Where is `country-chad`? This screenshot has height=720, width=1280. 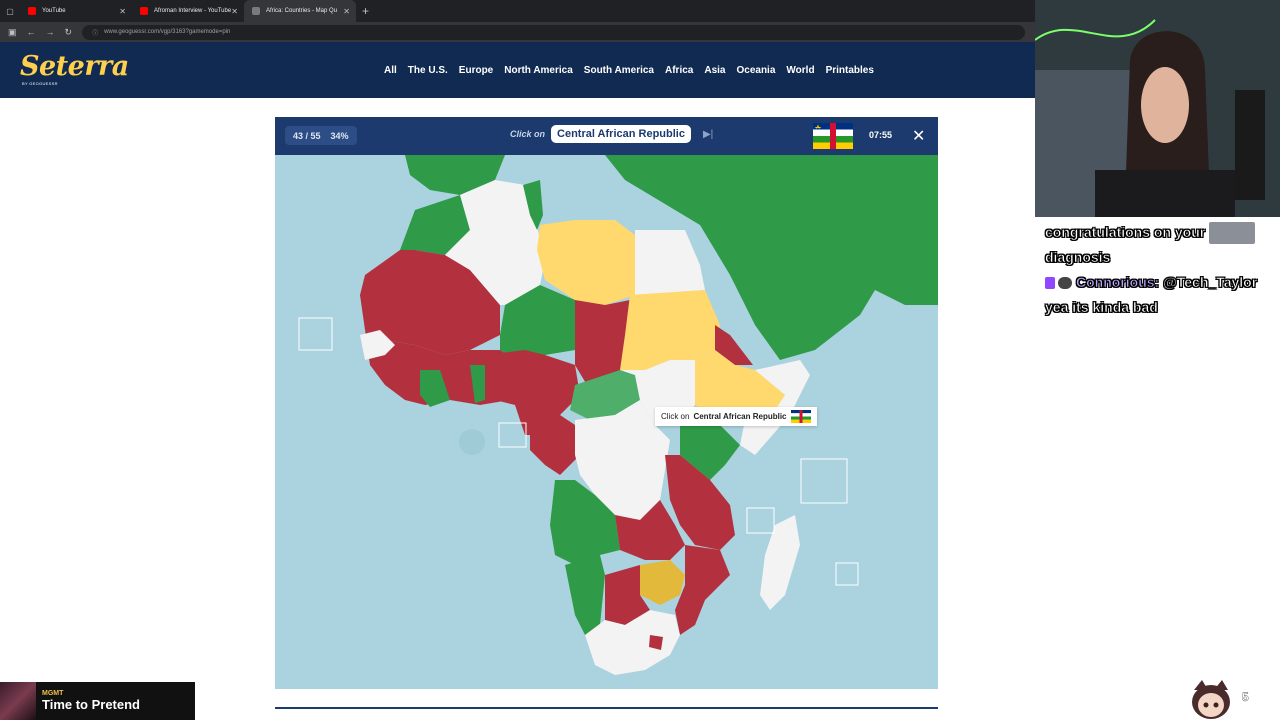
country-chad is located at coordinates (602, 345).